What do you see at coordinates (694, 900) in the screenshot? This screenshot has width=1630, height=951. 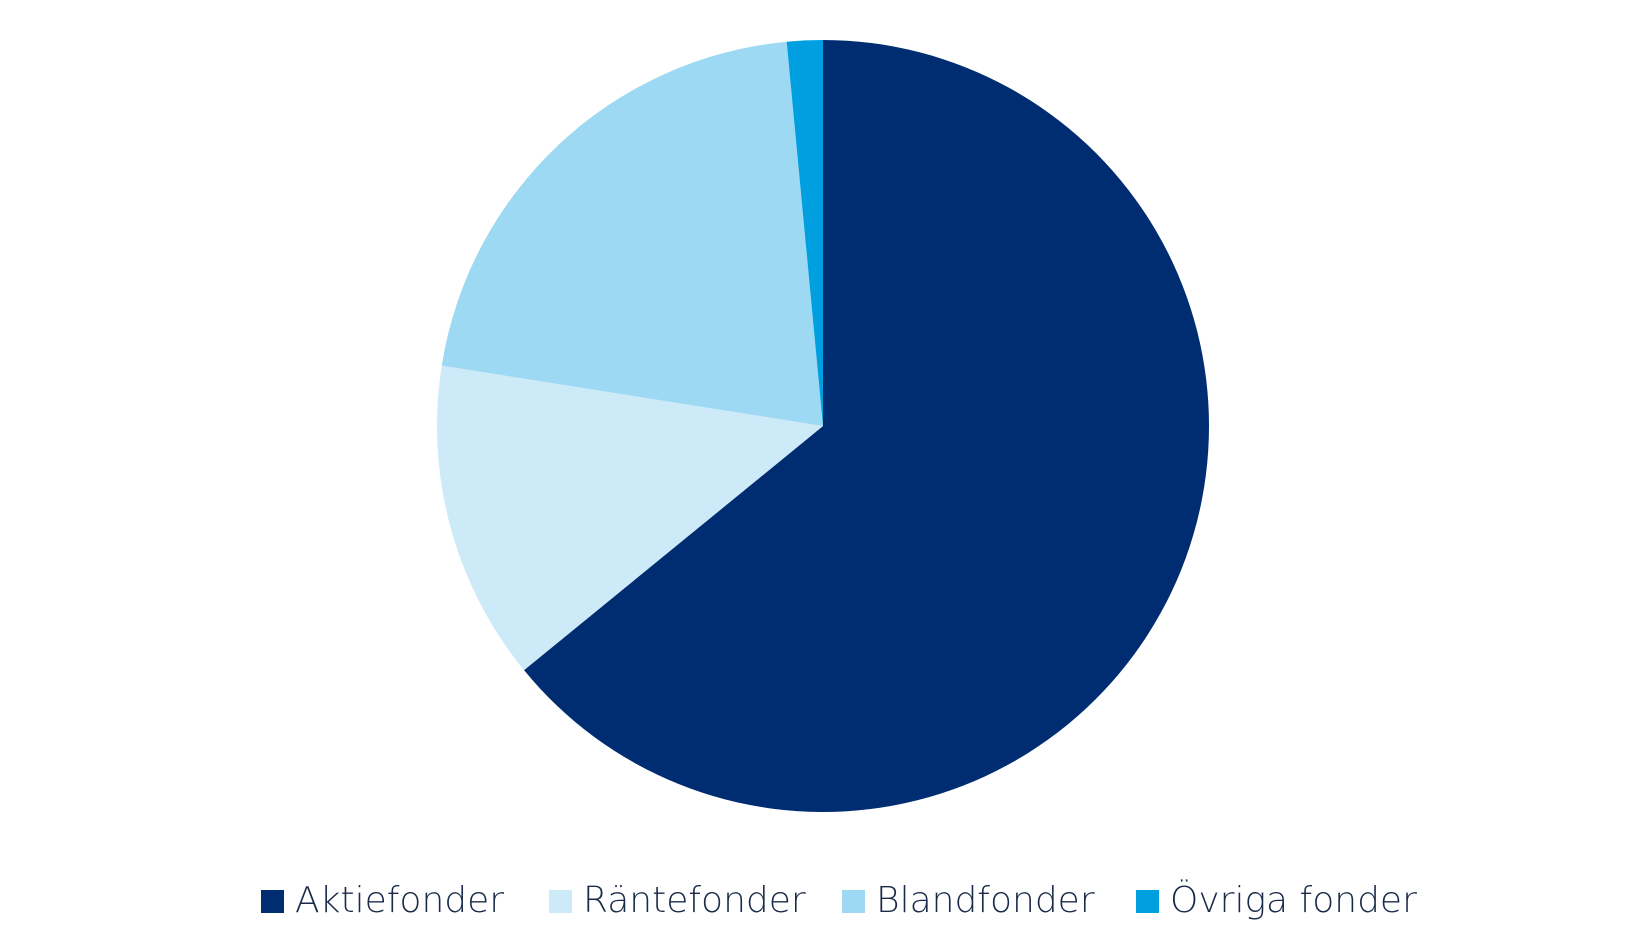 I see `legend-label: Räntefonder` at bounding box center [694, 900].